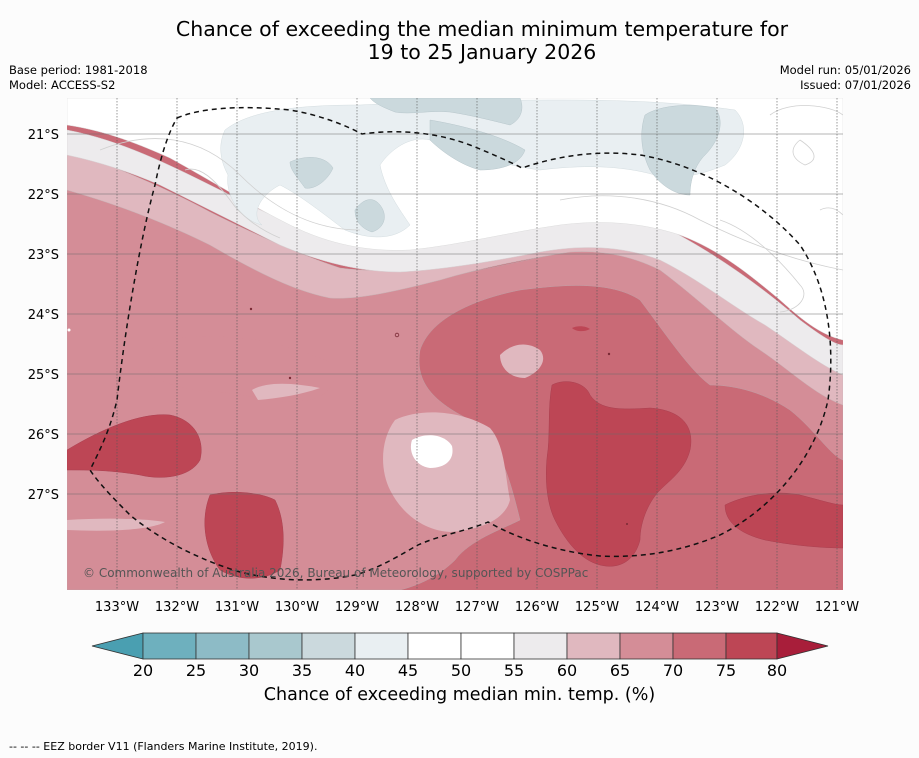 This screenshot has width=919, height=758. I want to click on colorbar-tick: 40, so click(355, 670).